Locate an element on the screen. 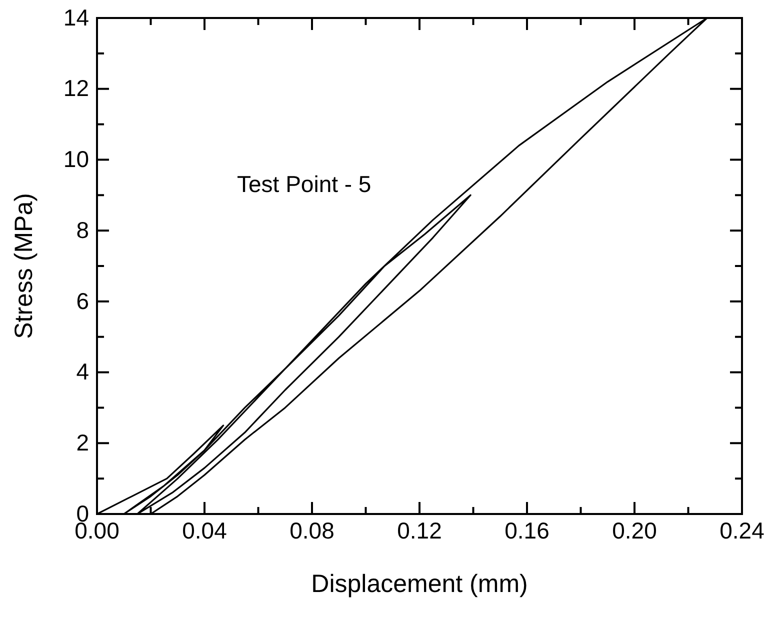 This screenshot has width=776, height=617. x-tick-label: 0.16 is located at coordinates (527, 530).